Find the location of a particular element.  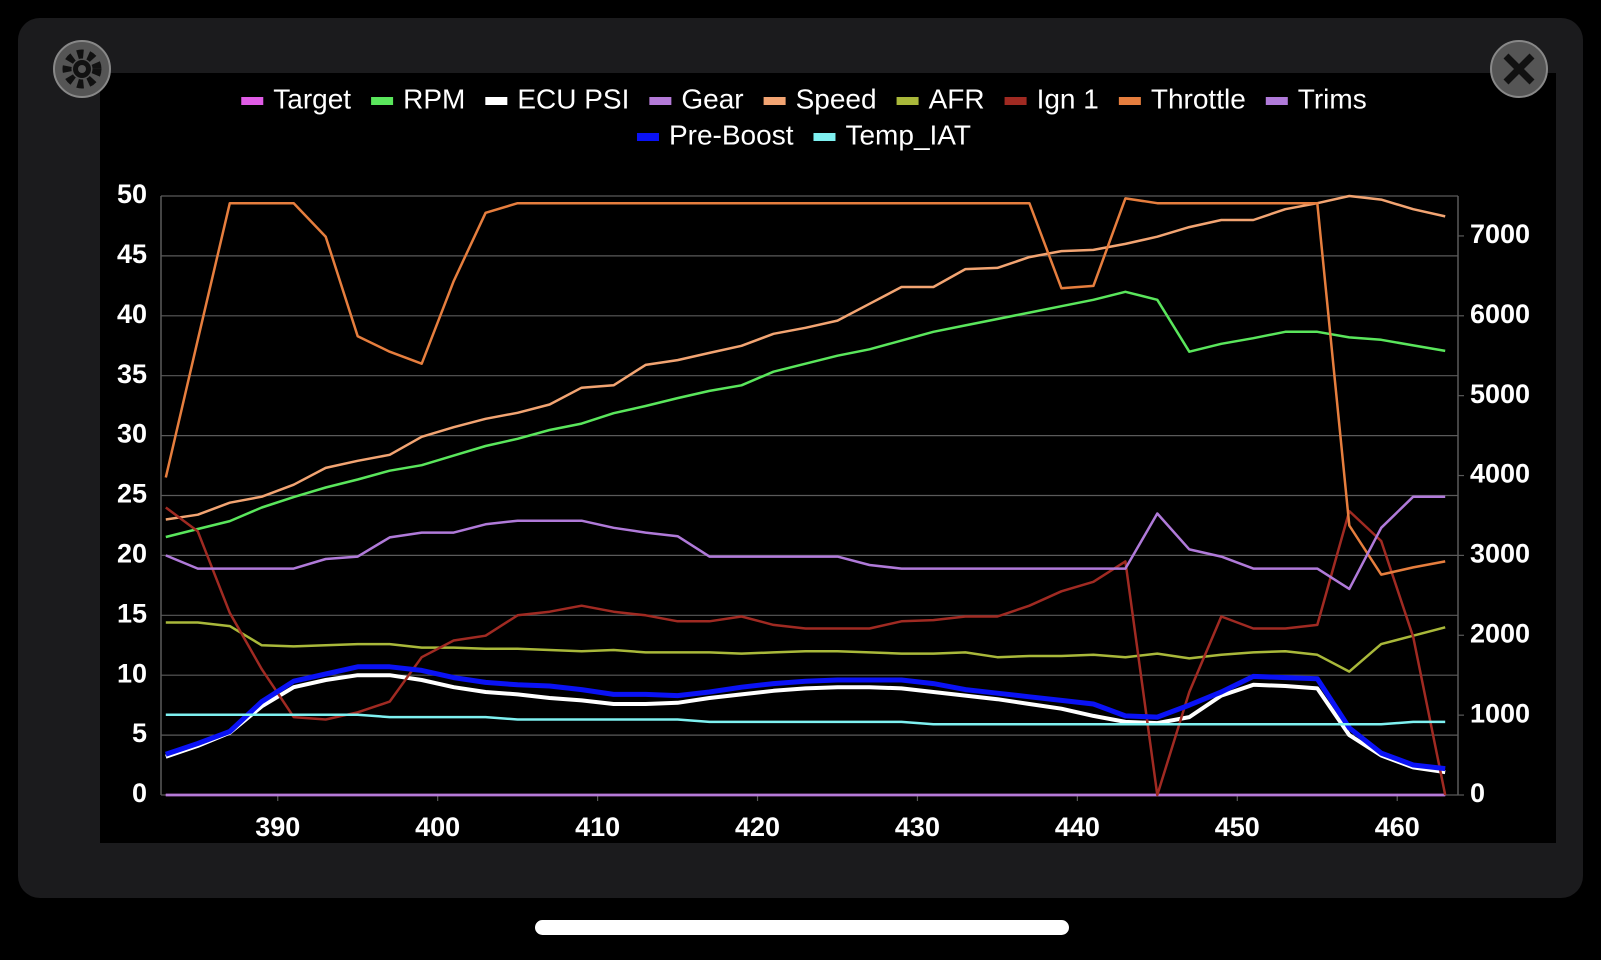

x-tick-label: 390 is located at coordinates (277, 827).